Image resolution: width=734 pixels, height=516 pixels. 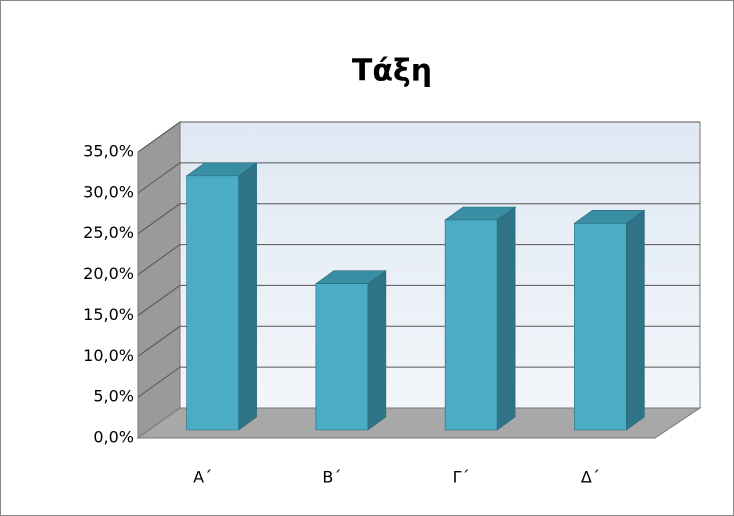 I want to click on y-tick-label: 5,0%, so click(x=113, y=396).